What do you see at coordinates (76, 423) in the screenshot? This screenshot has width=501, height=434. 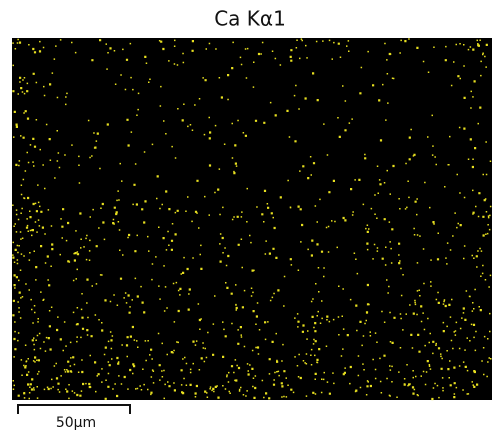 I see `scale-bar-label: 50µm` at bounding box center [76, 423].